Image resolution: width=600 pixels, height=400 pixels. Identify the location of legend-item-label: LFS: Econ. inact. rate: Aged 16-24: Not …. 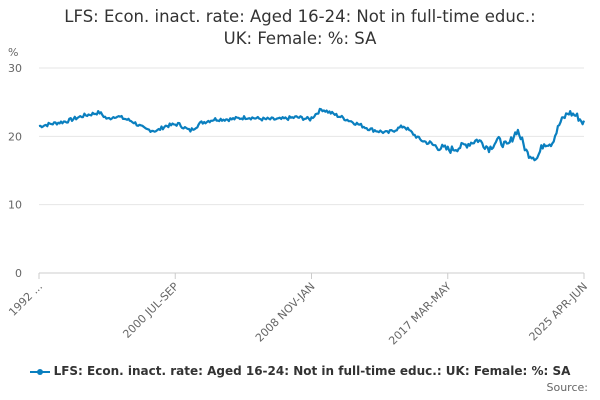
(312, 371).